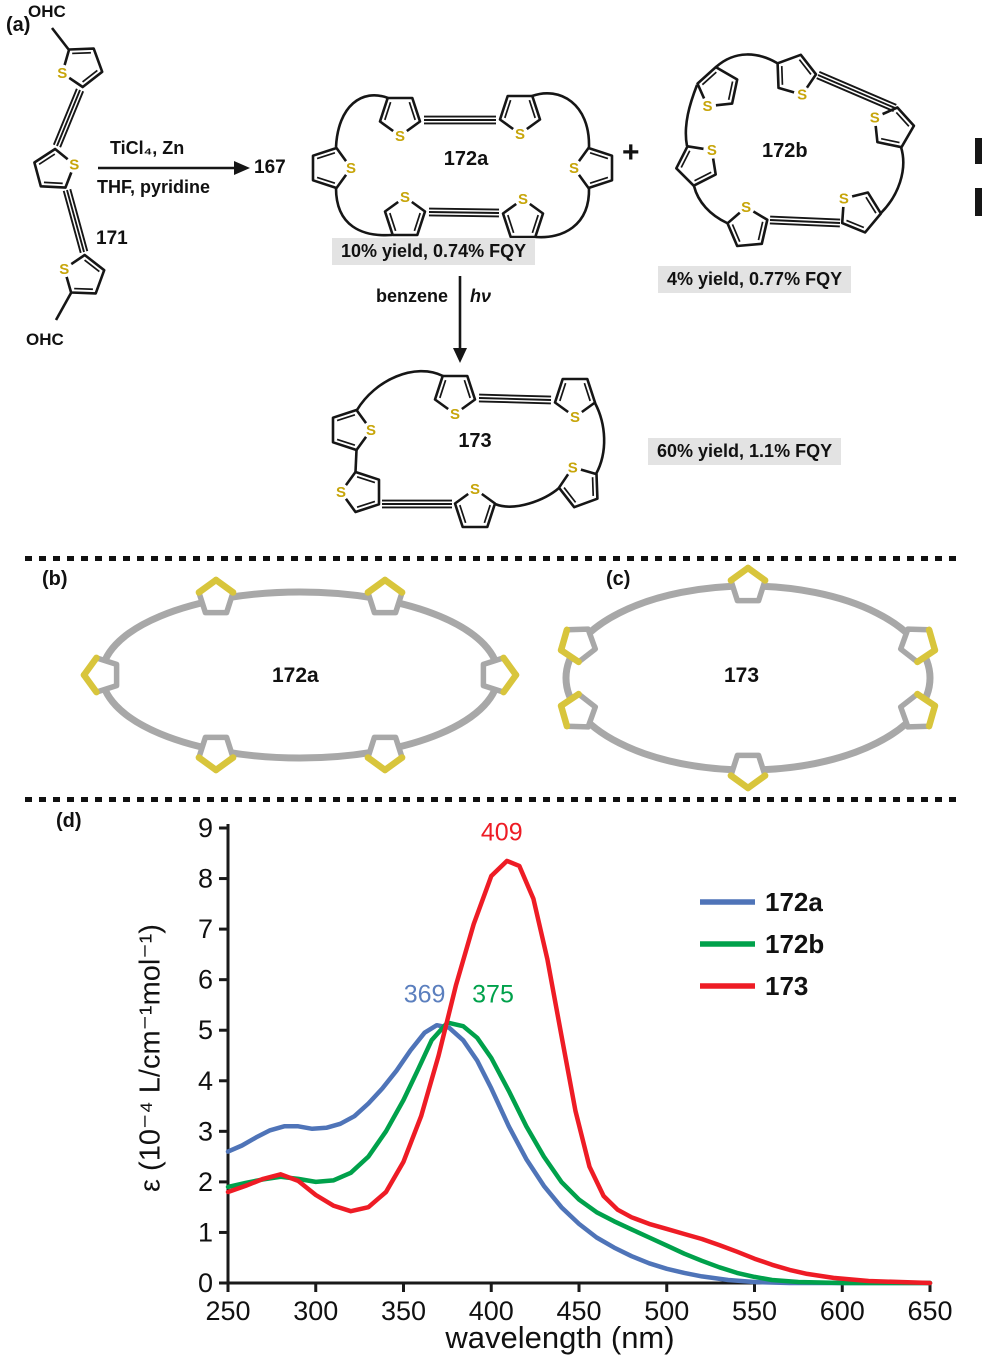 The width and height of the screenshot is (982, 1366). I want to click on spectrum-series-172a, so click(579, 1154).